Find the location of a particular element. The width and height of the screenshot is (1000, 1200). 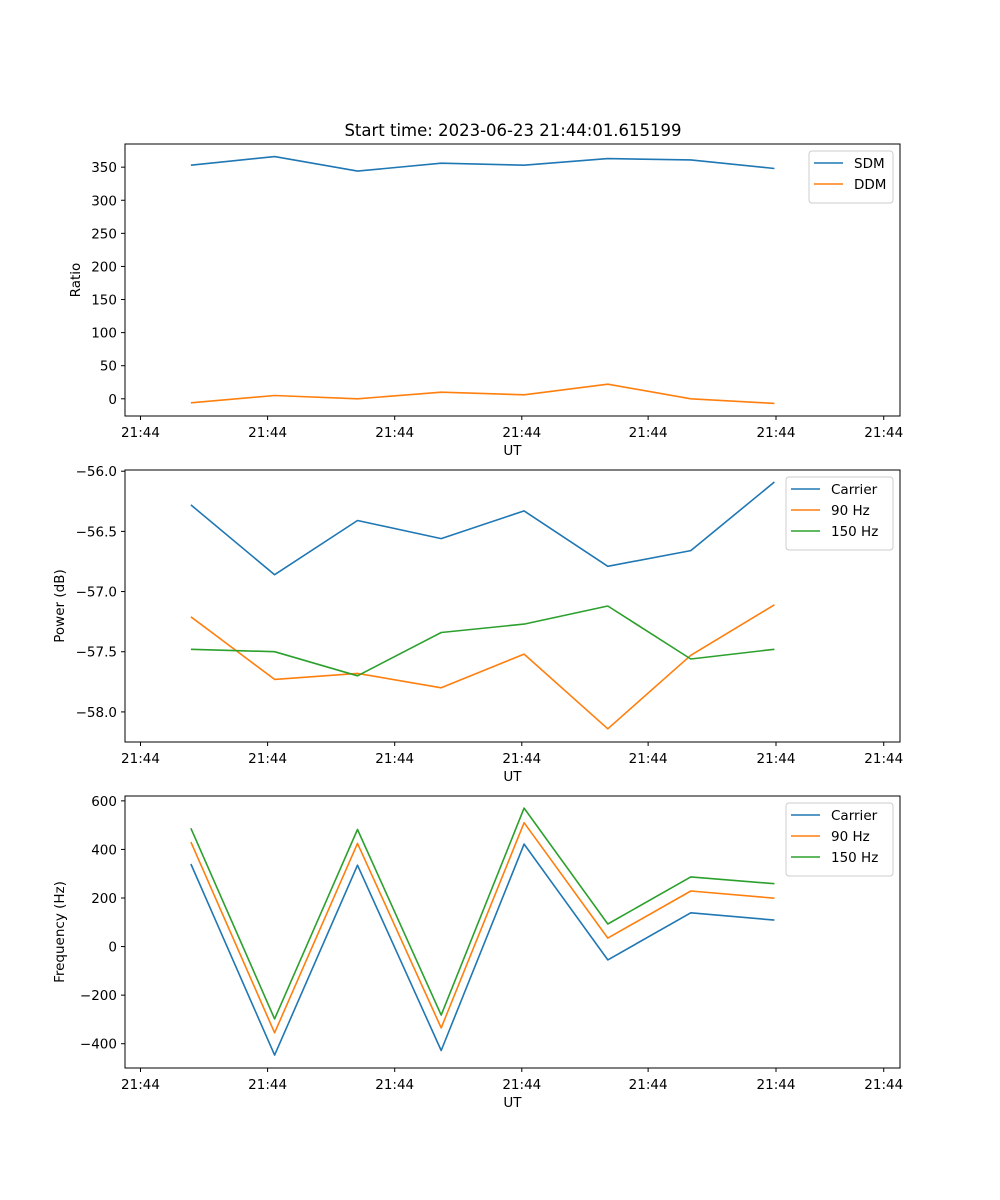

y-tick-label: −58.0 is located at coordinates (96, 713).